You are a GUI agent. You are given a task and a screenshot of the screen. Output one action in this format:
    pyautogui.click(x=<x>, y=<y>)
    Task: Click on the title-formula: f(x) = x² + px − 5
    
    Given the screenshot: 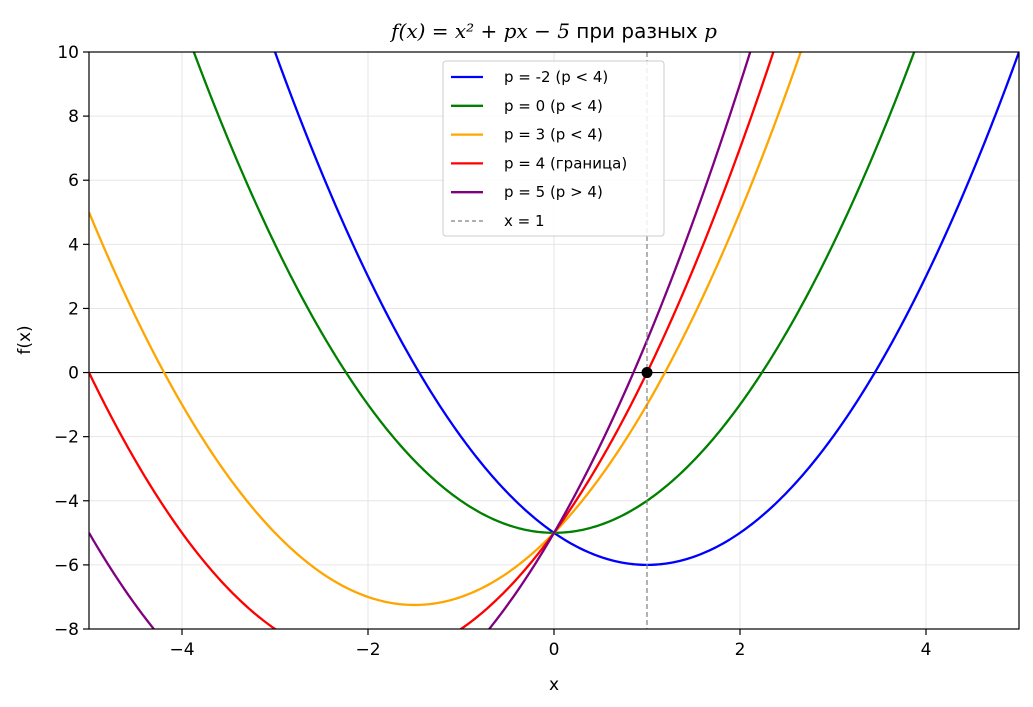 What is the action you would take?
    pyautogui.click(x=479, y=31)
    